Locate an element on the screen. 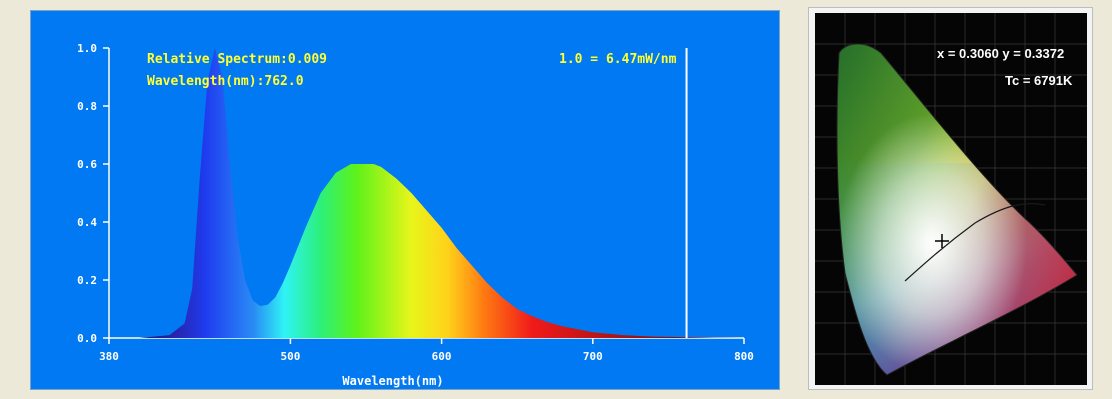 Image resolution: width=1112 pixels, height=399 pixels. scale-label: 1.0 = 6.47mW/nm is located at coordinates (618, 59).